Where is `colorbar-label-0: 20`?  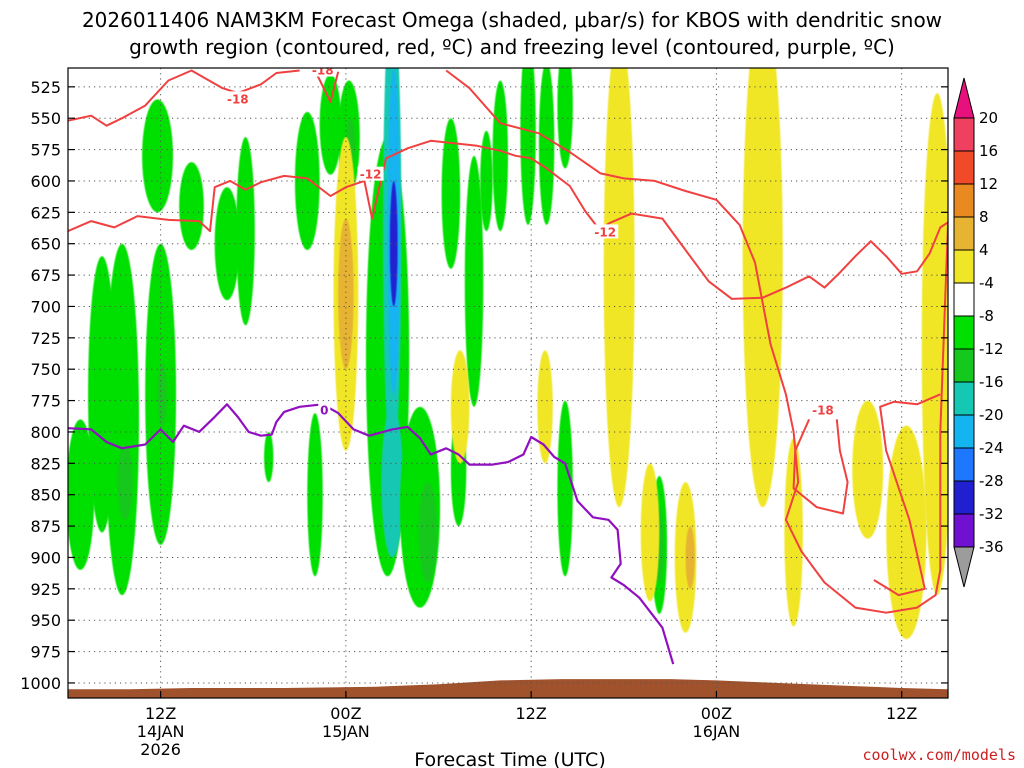
colorbar-label-0: 20 is located at coordinates (988, 118).